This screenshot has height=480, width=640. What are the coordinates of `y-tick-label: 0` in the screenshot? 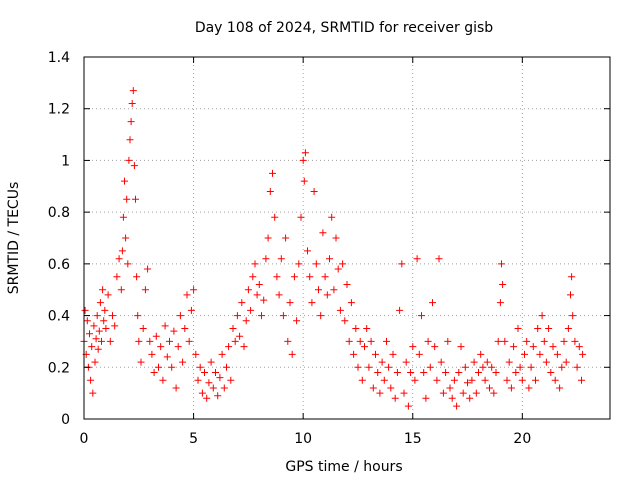 It's located at (65, 420).